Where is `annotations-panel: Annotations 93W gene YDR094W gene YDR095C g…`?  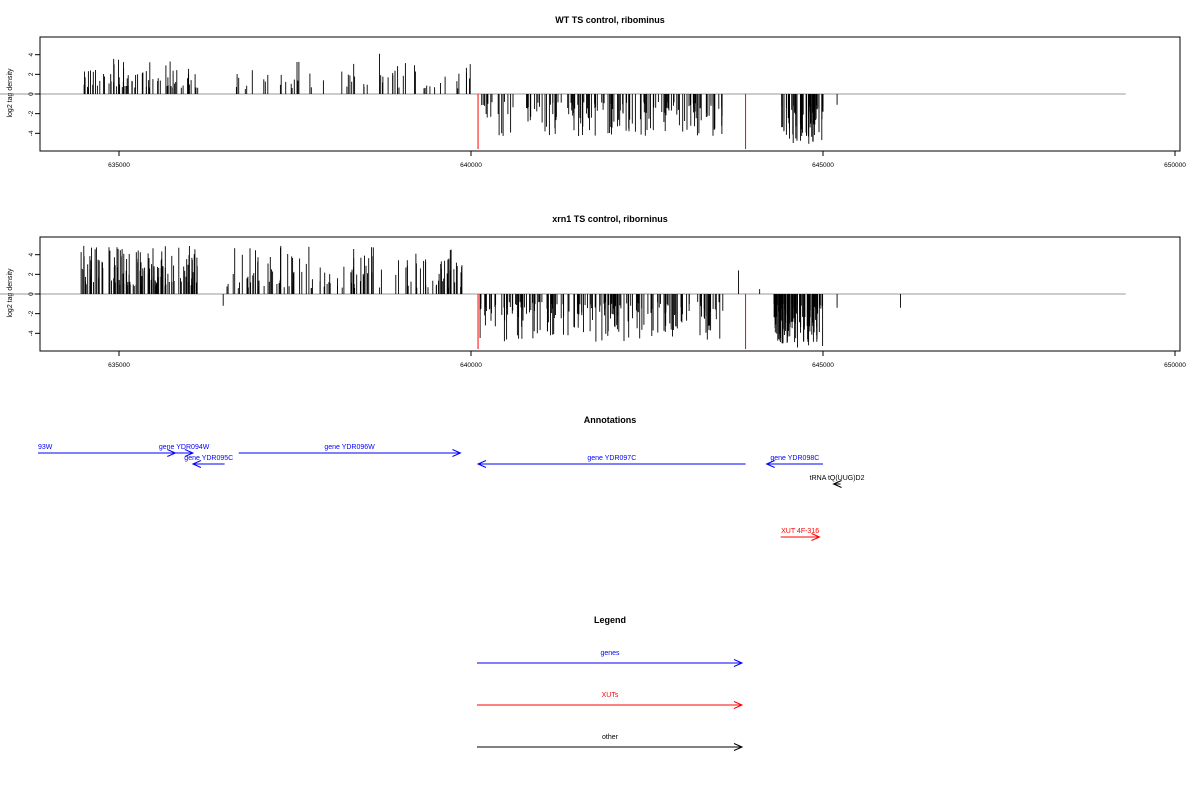 annotations-panel: Annotations 93W gene YDR094W gene YDR095C g… is located at coordinates (451, 478).